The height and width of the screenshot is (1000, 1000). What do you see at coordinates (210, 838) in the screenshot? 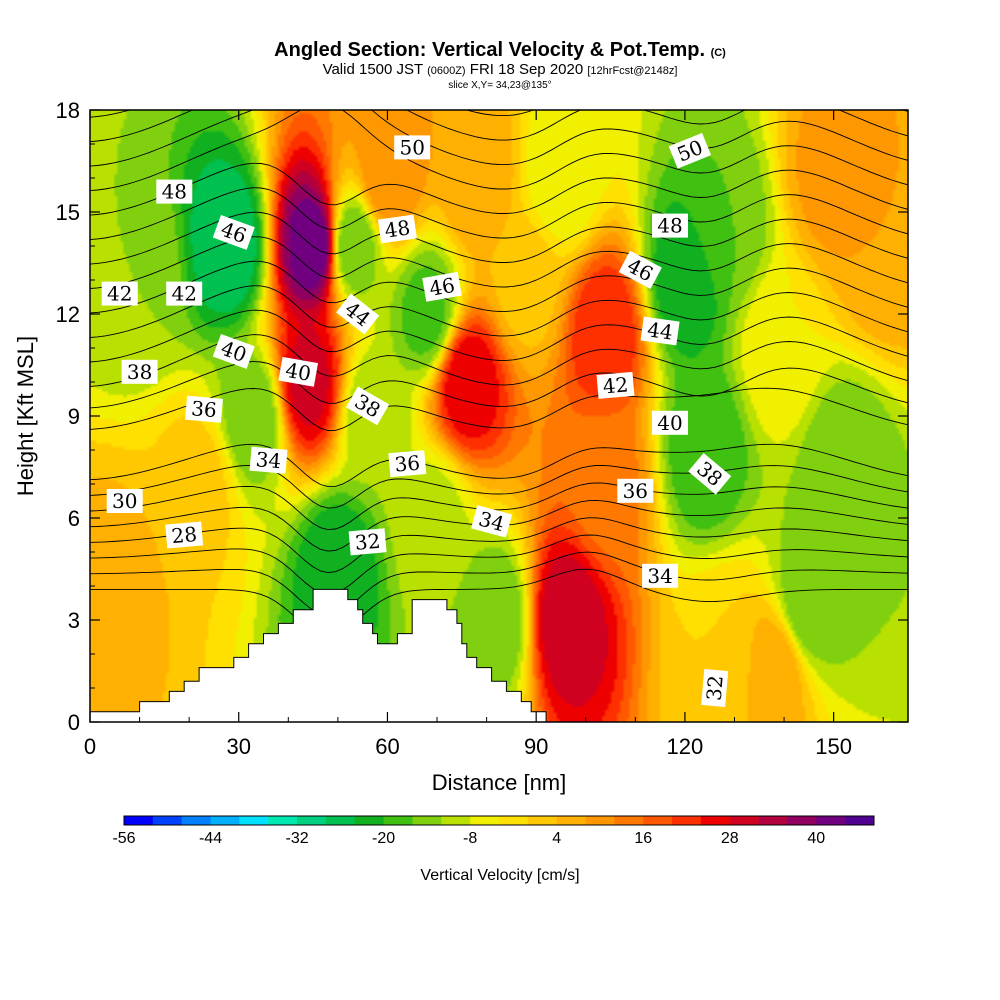
I see `colorbar-tick-label: -44` at bounding box center [210, 838].